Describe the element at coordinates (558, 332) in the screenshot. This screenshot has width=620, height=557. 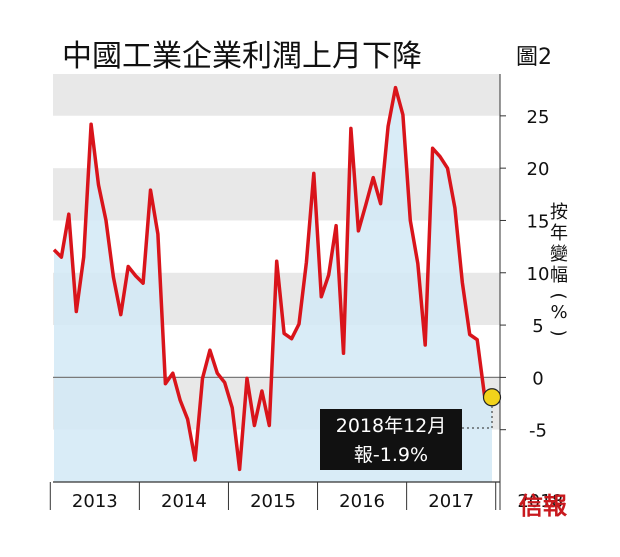
I see `y-label-char: )` at that location.